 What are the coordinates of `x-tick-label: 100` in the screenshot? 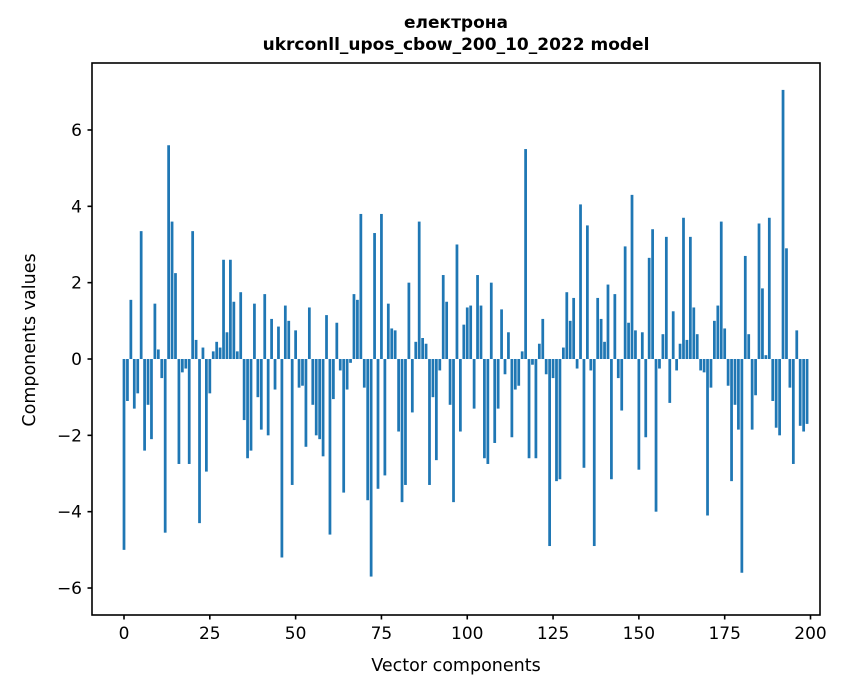 It's located at (467, 634).